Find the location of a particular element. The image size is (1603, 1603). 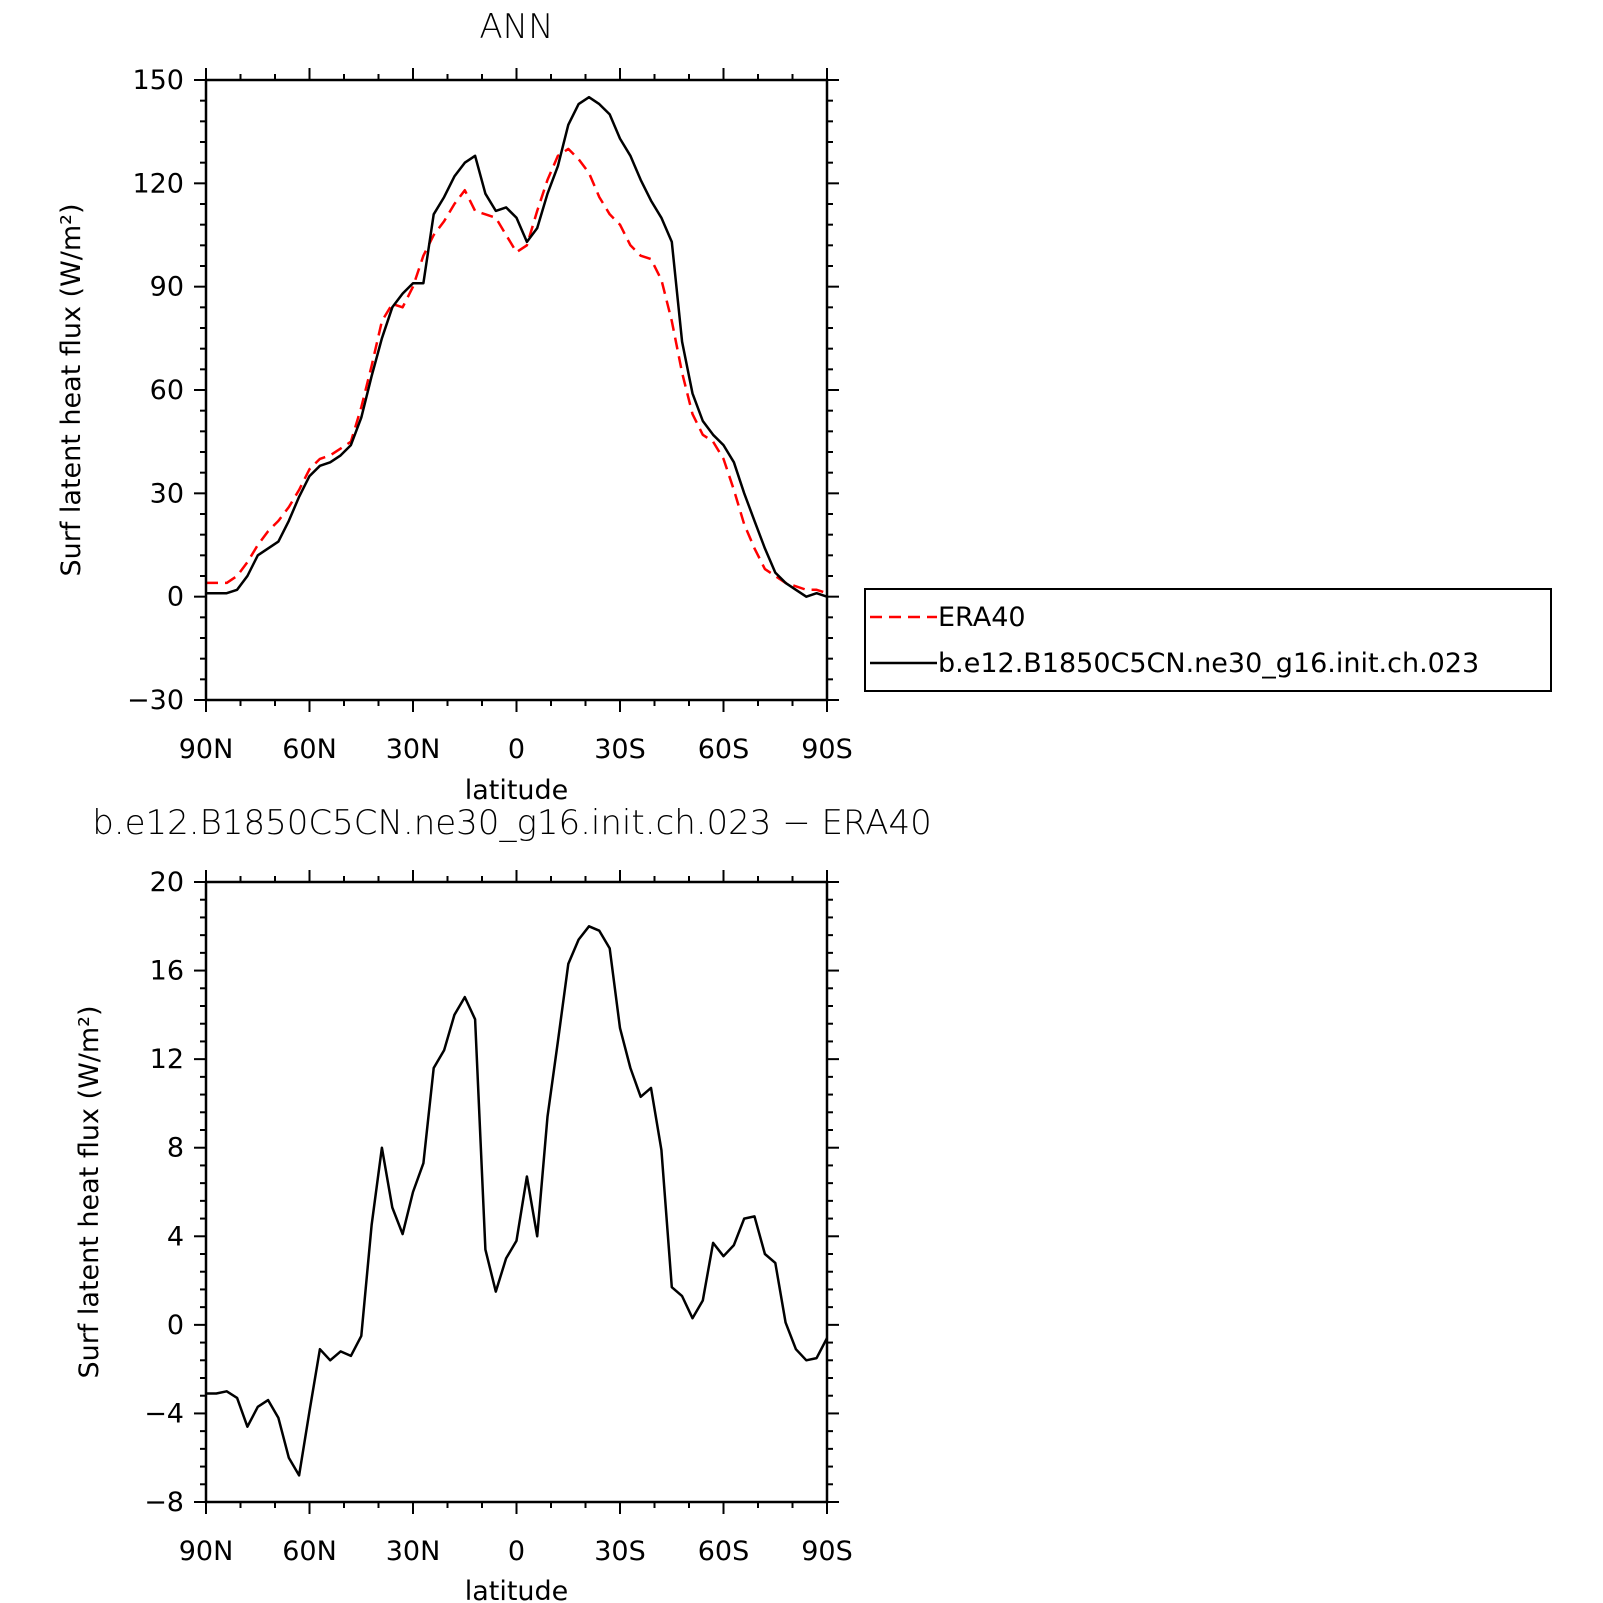

y-tick-label: 16 is located at coordinates (167, 971).